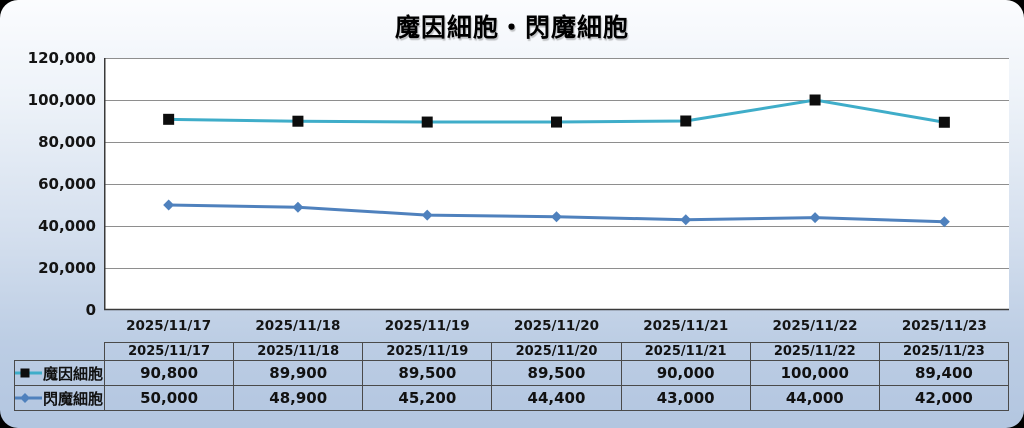  What do you see at coordinates (298, 351) in the screenshot?
I see `table-header-date: 2025/11/18` at bounding box center [298, 351].